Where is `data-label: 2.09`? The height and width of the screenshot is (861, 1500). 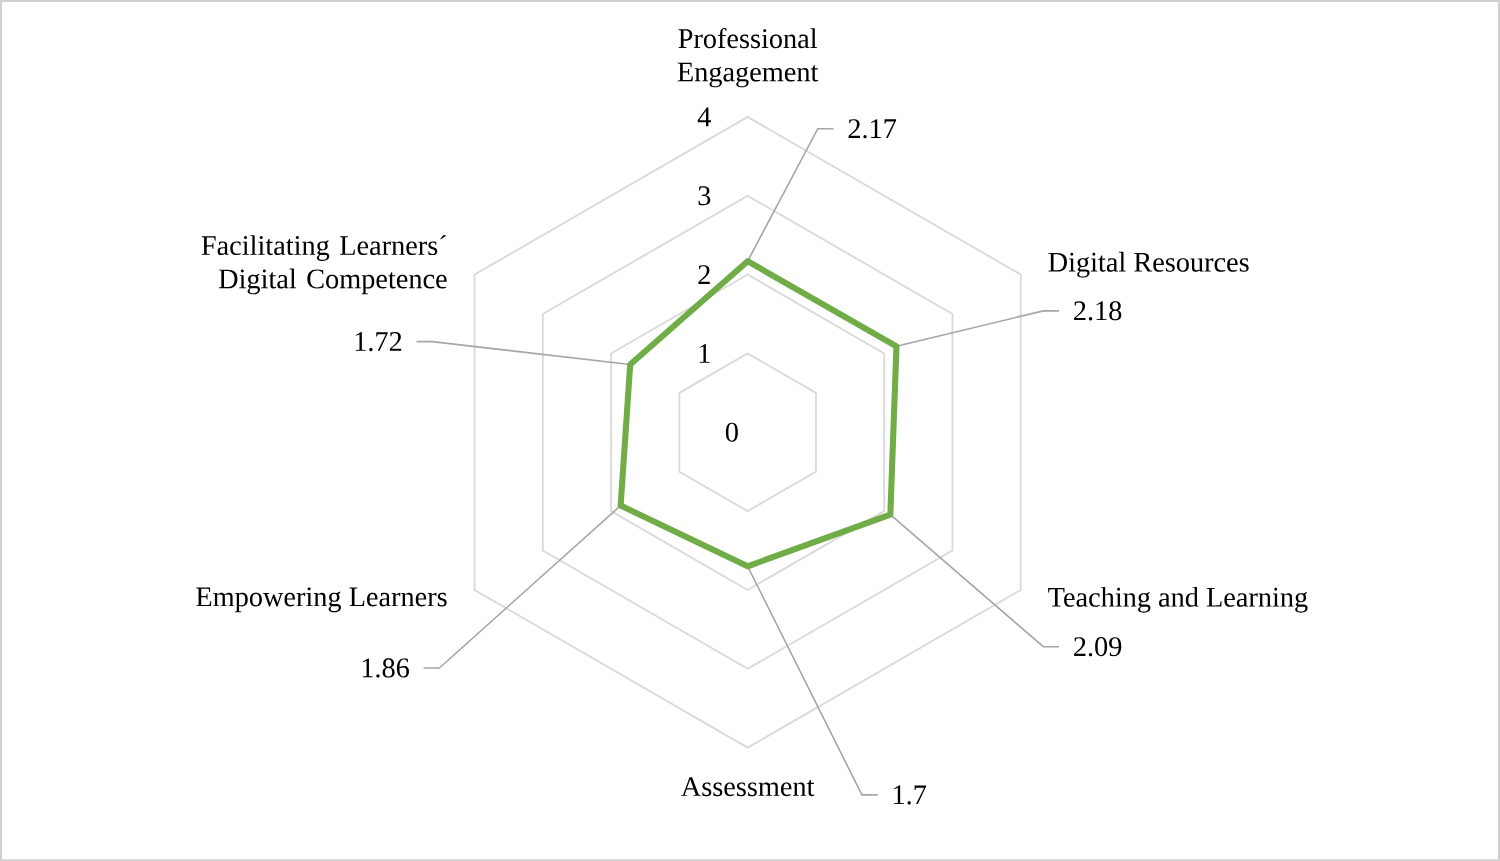 data-label: 2.09 is located at coordinates (1098, 646).